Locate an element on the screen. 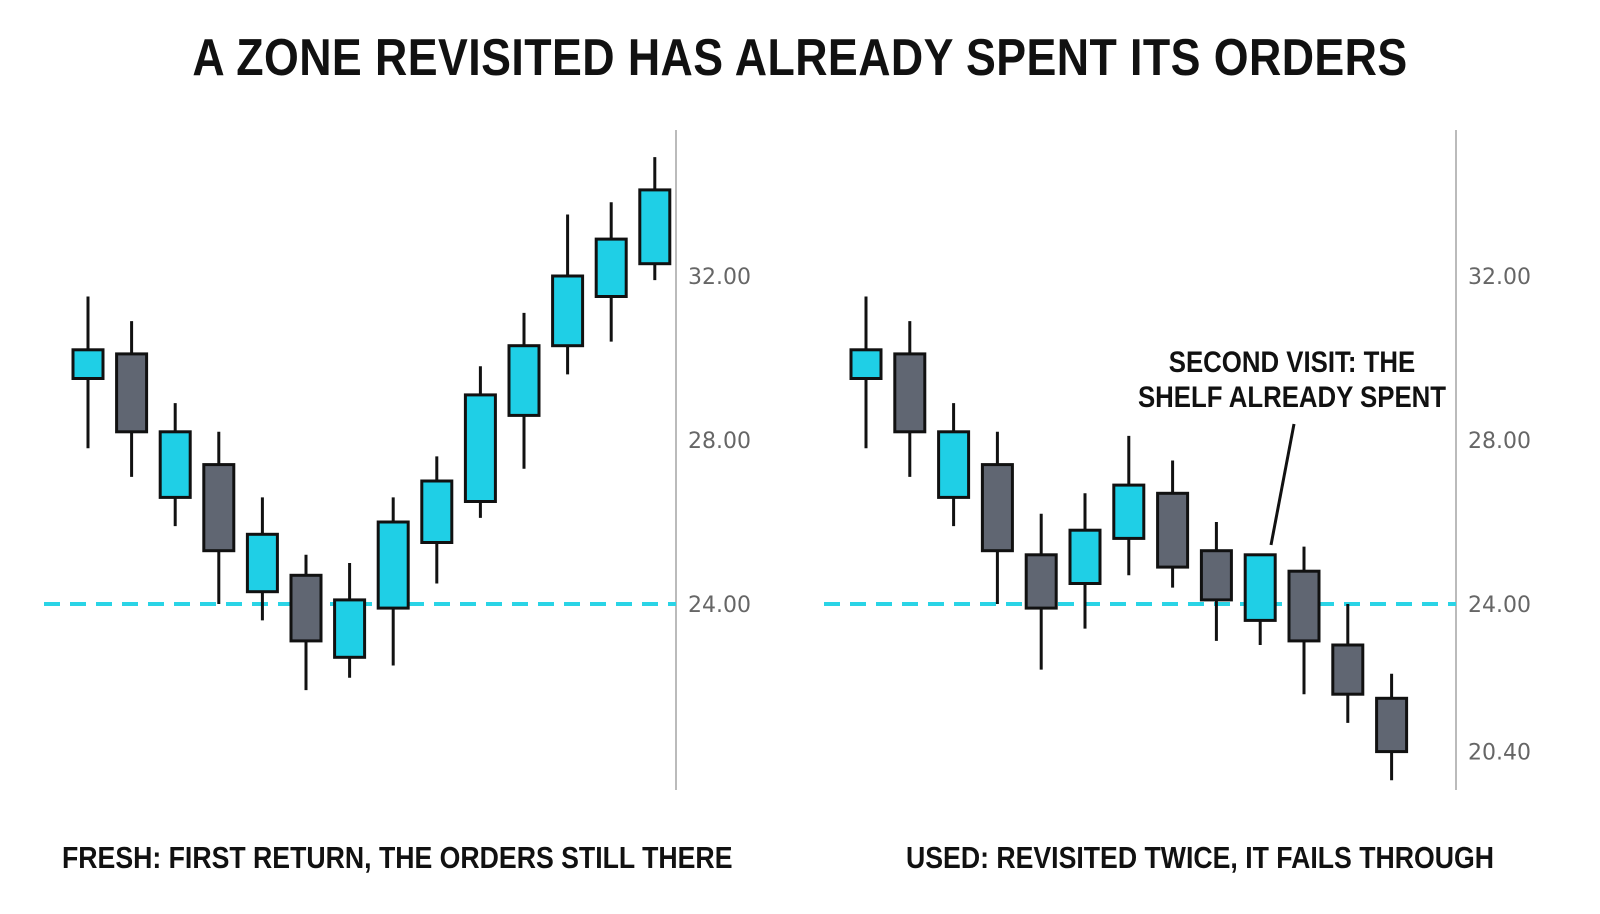 Image resolution: width=1600 pixels, height=914 pixels. left-tick-label: 32.00 is located at coordinates (719, 277).